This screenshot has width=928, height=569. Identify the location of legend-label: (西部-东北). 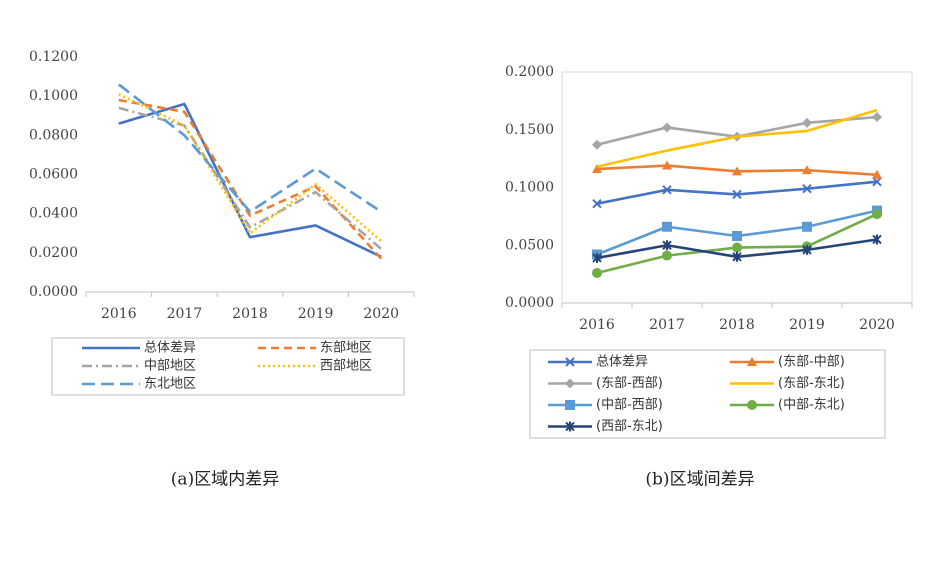
(629, 426).